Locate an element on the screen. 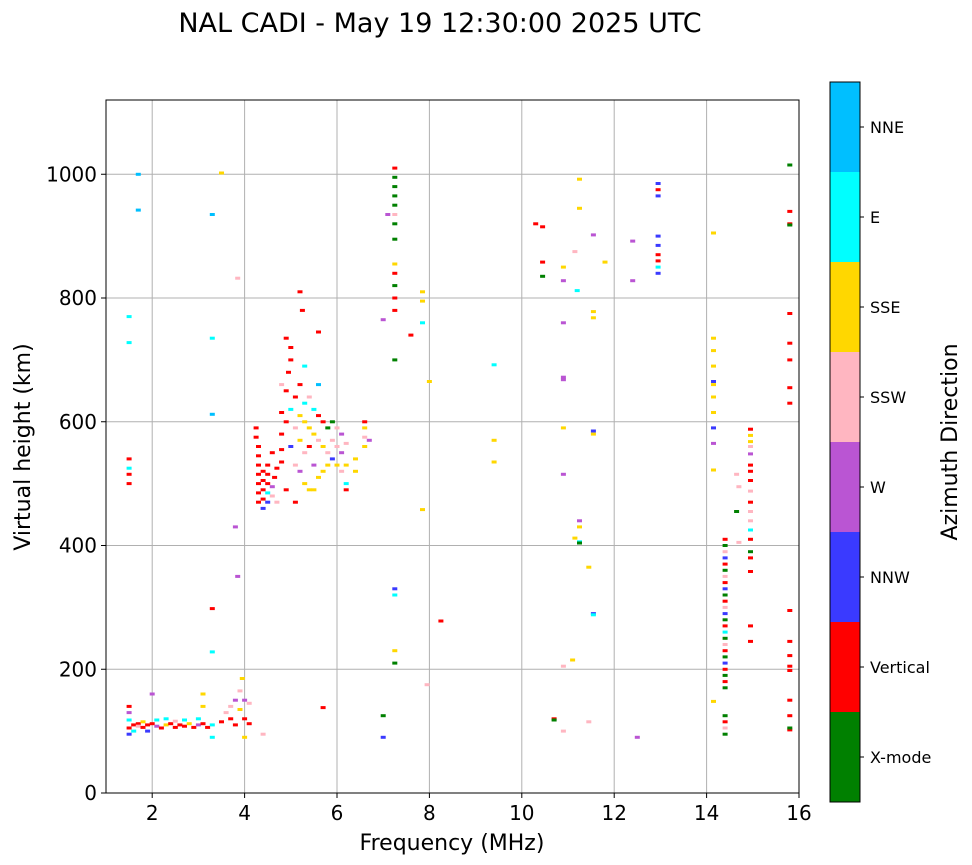 This screenshot has height=865, width=972. x-tick-label: 2 is located at coordinates (152, 813).